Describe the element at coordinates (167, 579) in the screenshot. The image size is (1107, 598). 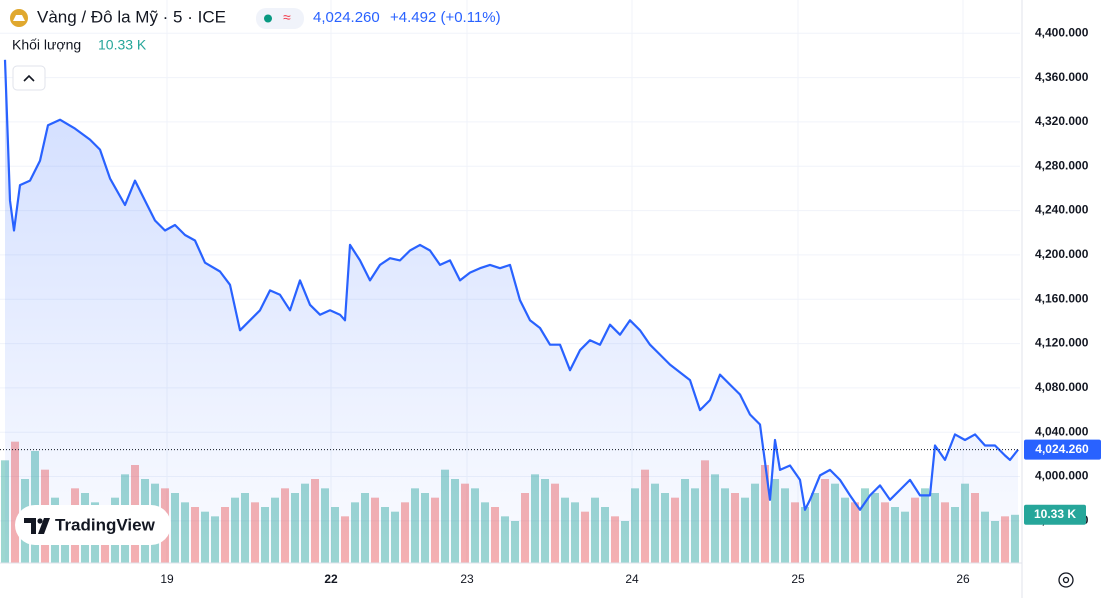
I see `x-tick-label: 19` at that location.